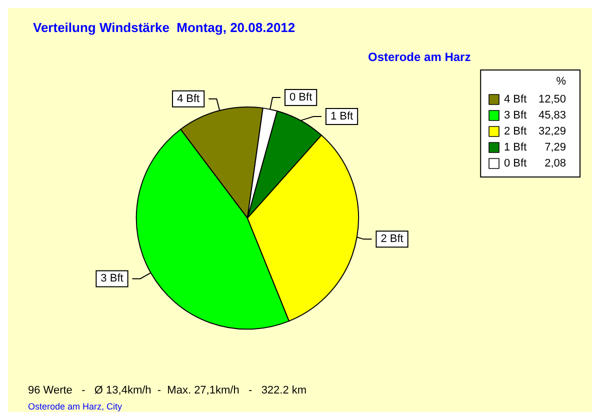 The width and height of the screenshot is (600, 420). What do you see at coordinates (555, 164) in the screenshot?
I see `data-label: 2,08` at bounding box center [555, 164].